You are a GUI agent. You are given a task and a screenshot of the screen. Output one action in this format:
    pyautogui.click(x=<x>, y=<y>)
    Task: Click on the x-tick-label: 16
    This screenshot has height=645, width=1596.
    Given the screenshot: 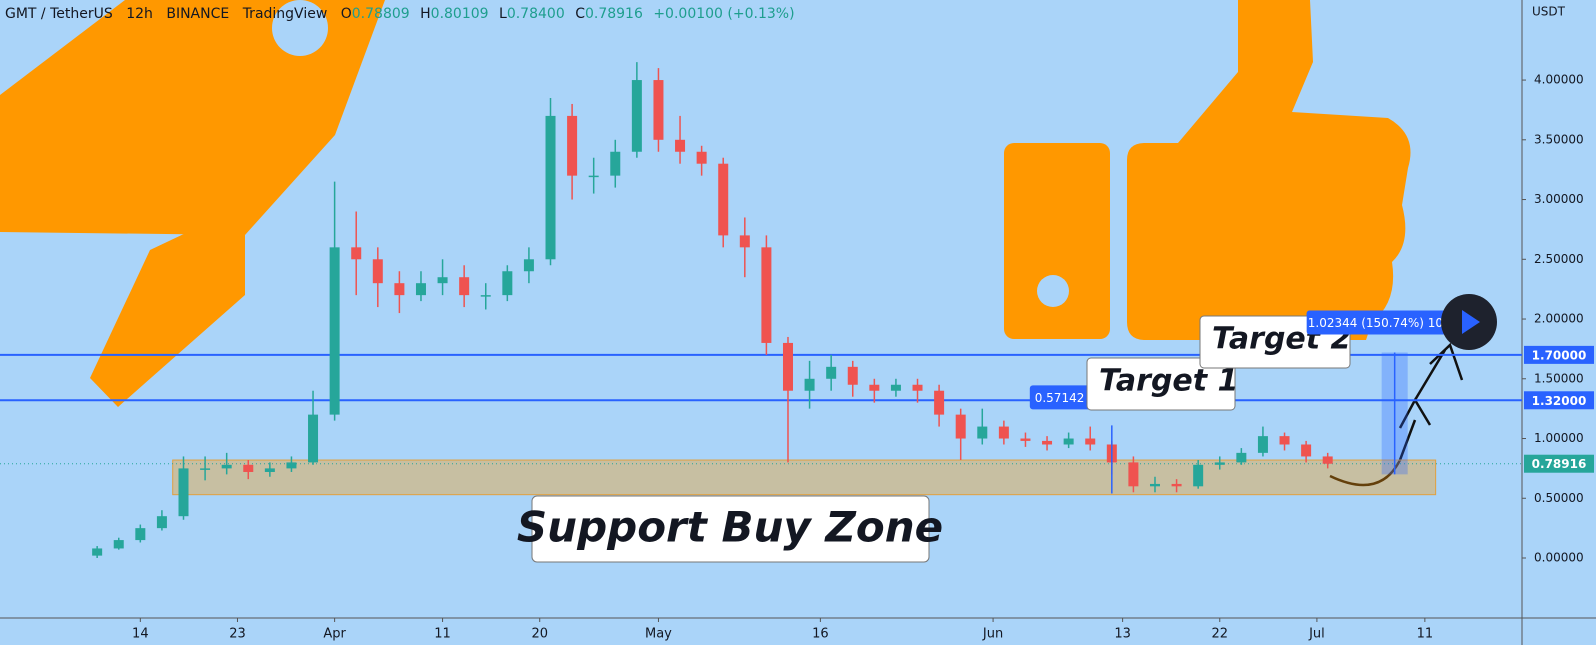 What is the action you would take?
    pyautogui.click(x=820, y=634)
    